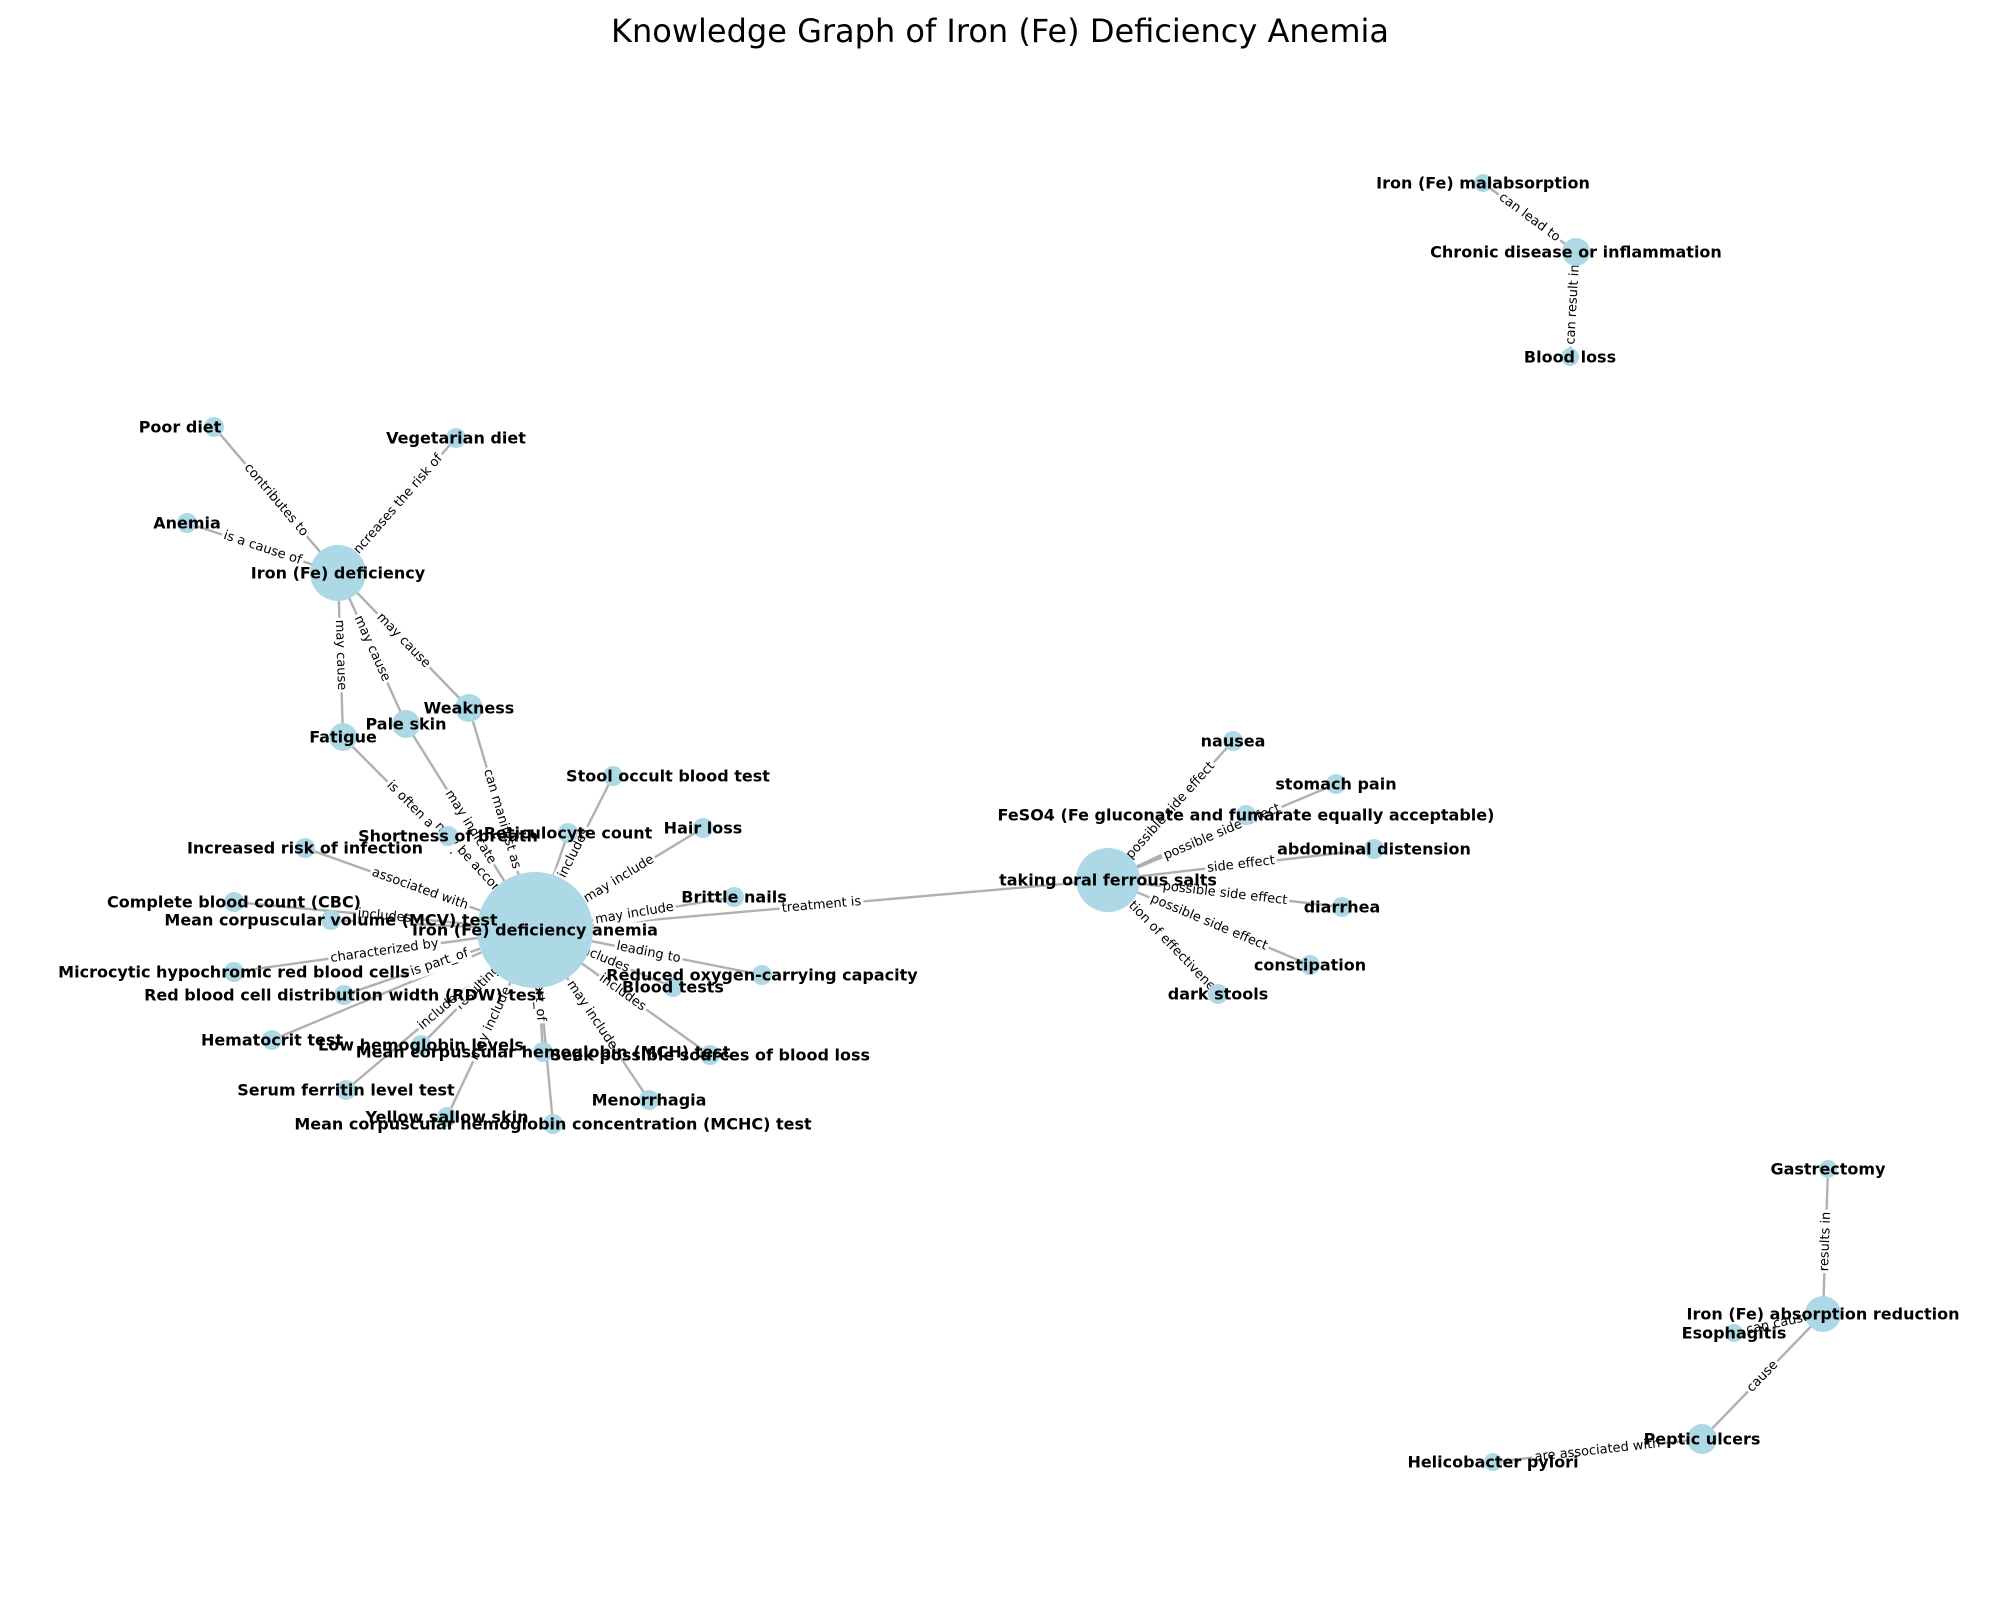 This screenshot has width=2000, height=1600. I want to click on node-label-const: constipation, so click(1310, 965).